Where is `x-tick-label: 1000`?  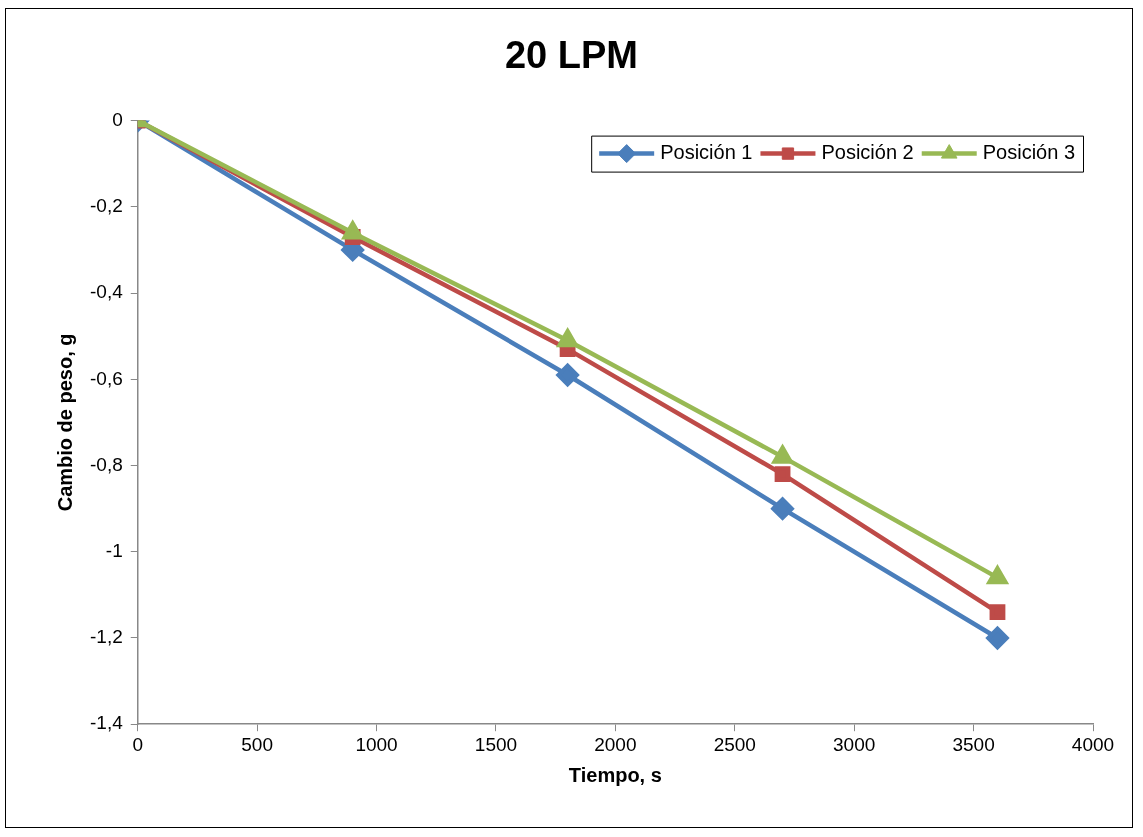
x-tick-label: 1000 is located at coordinates (376, 744).